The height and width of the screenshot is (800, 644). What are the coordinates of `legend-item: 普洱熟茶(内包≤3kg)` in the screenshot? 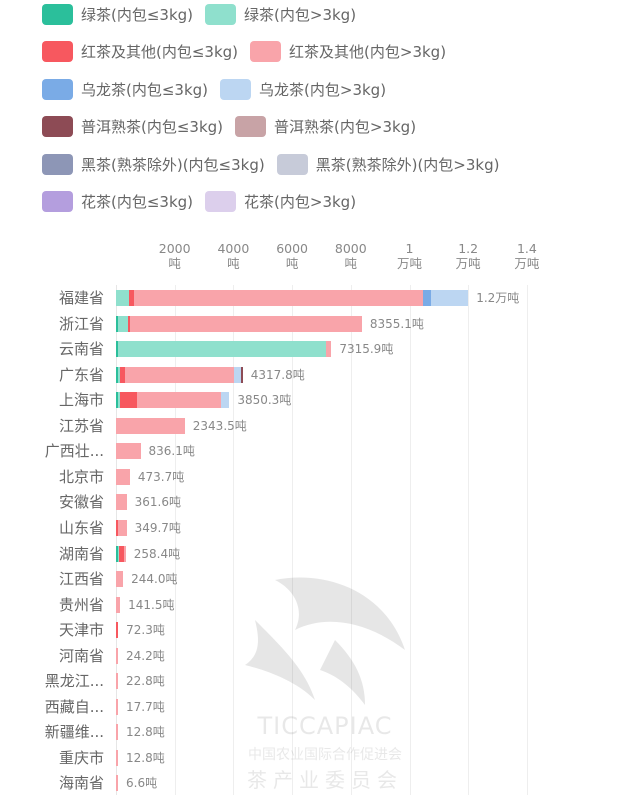 It's located at (132, 126).